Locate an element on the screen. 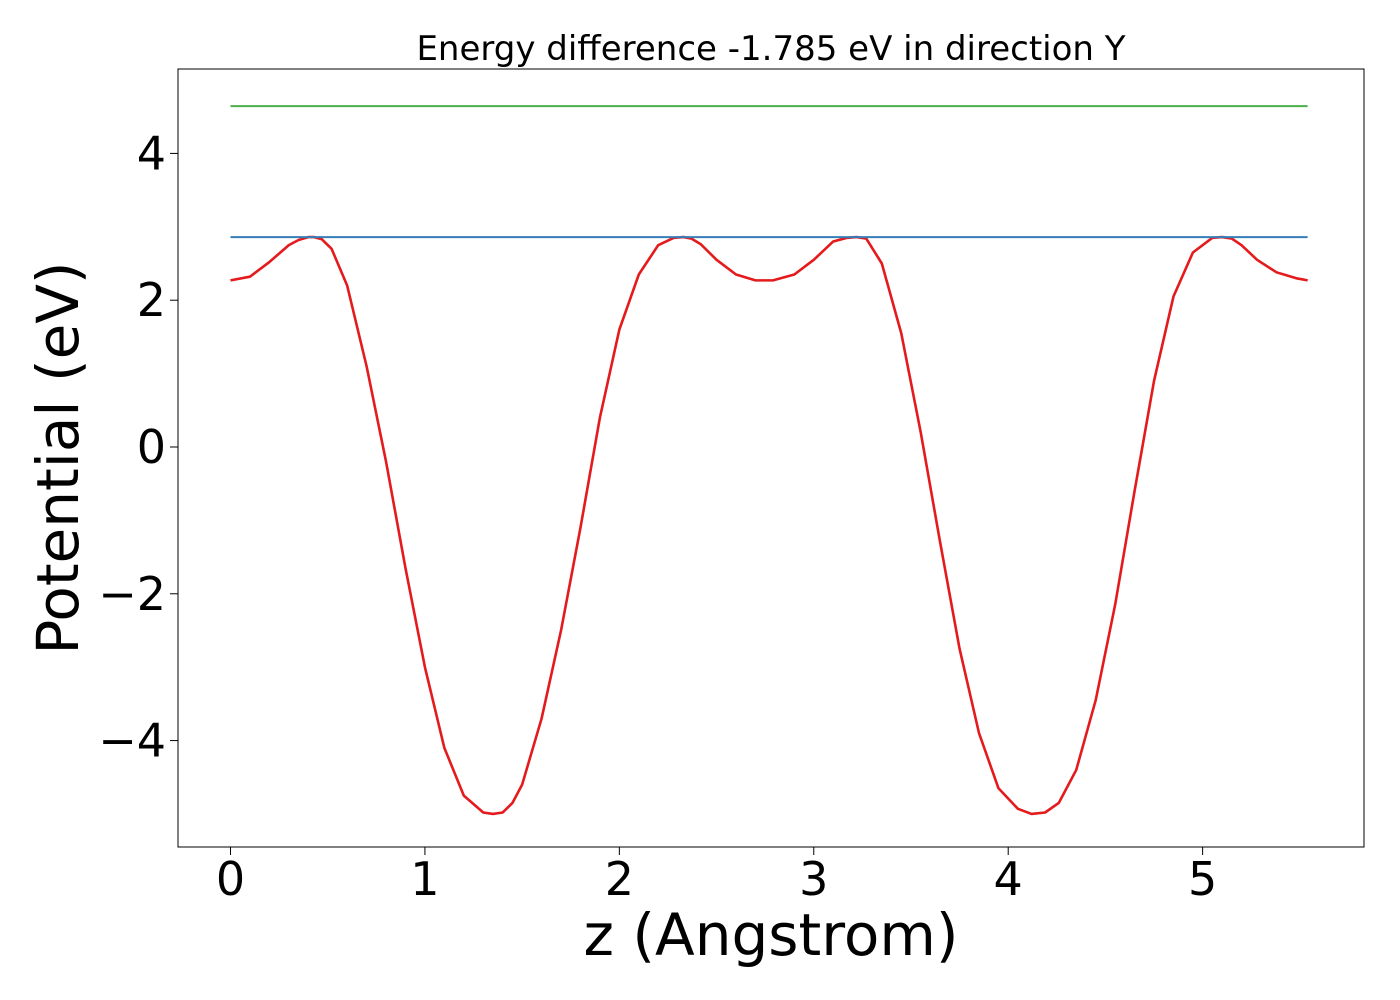  x-axis-ticks: 0 1 2 3 4 5 is located at coordinates (716, 876).